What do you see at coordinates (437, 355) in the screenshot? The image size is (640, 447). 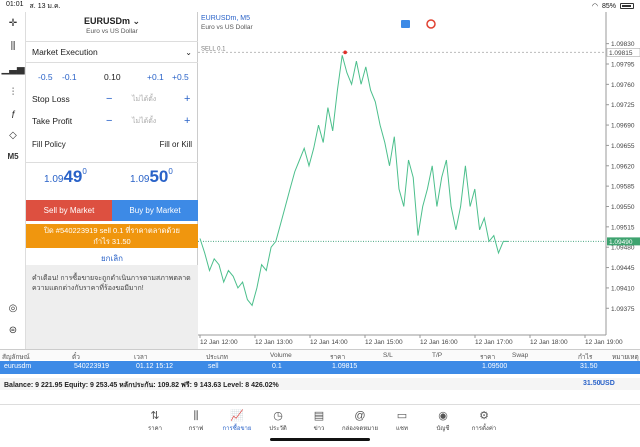 I see `column-header: T/P` at bounding box center [437, 355].